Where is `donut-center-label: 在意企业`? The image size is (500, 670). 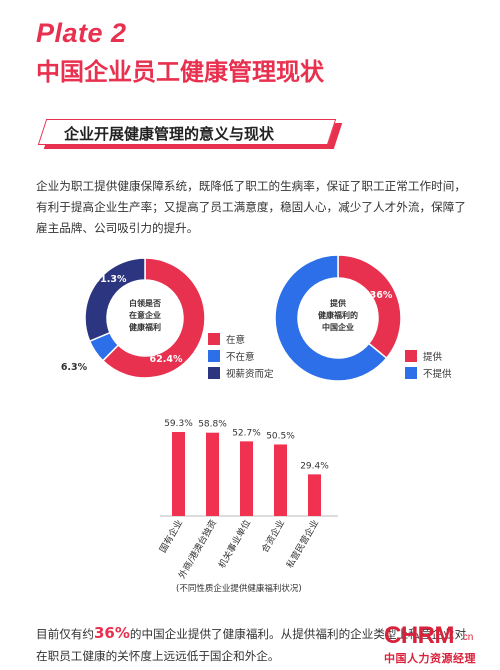 donut-center-label: 在意企业 is located at coordinates (145, 315).